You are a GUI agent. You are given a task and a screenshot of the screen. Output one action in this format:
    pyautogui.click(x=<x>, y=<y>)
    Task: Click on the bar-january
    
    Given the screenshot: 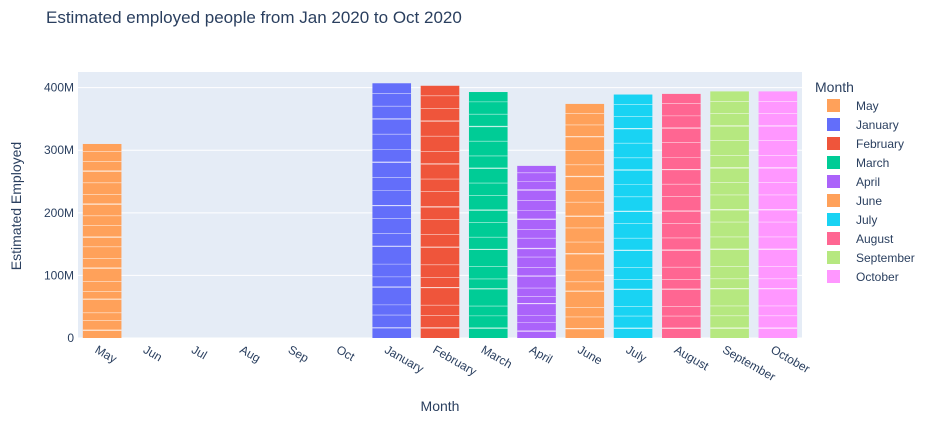 What is the action you would take?
    pyautogui.click(x=392, y=210)
    